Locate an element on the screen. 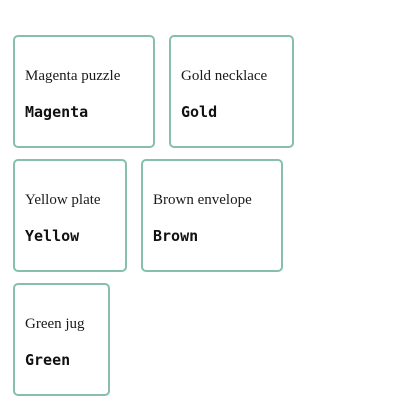 The width and height of the screenshot is (400, 410). item-color-code: Magenta is located at coordinates (57, 112).